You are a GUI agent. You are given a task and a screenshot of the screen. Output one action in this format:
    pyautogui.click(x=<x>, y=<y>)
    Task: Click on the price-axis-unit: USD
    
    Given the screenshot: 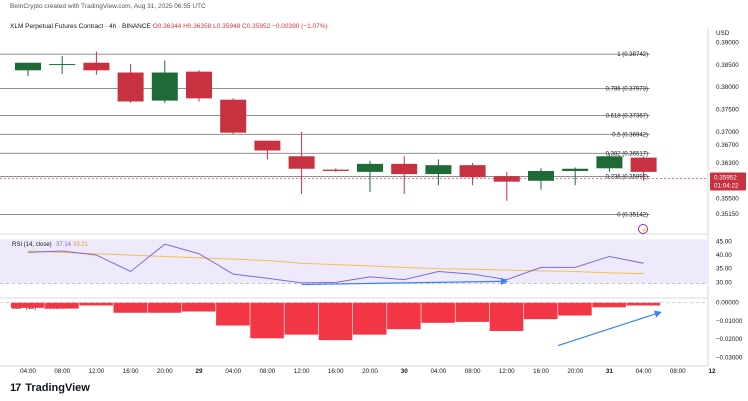 What is the action you would take?
    pyautogui.click(x=723, y=33)
    